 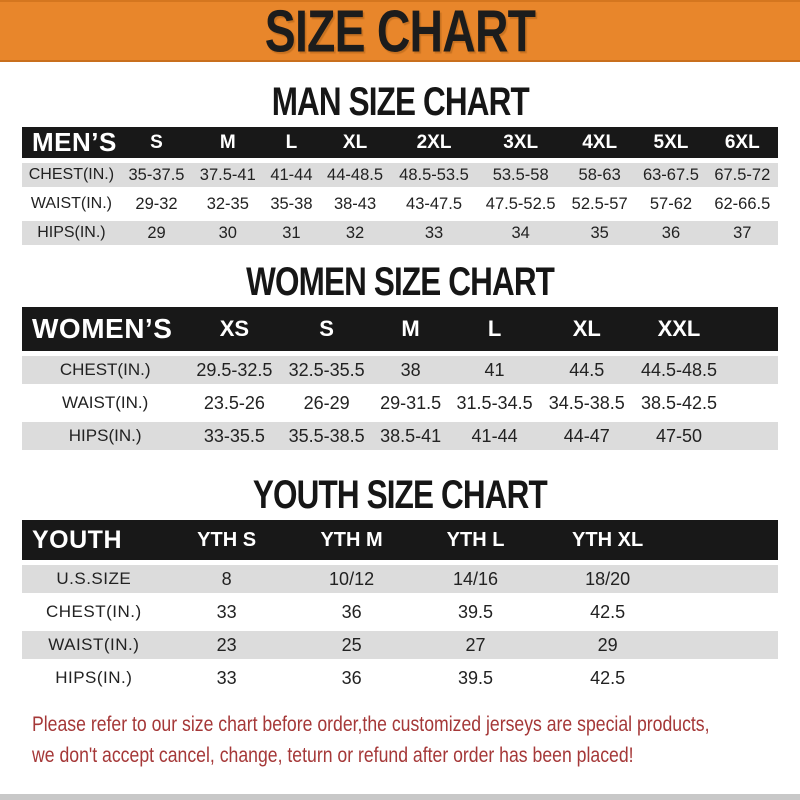 What do you see at coordinates (234, 403) in the screenshot?
I see `size-value: 23.5-26` at bounding box center [234, 403].